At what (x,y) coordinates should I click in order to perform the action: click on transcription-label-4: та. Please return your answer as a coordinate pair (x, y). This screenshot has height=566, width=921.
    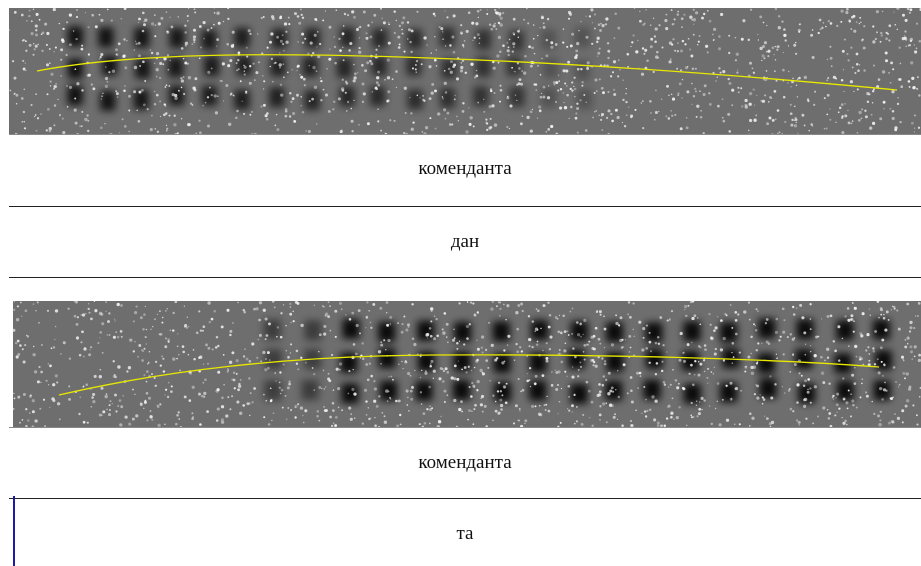
    Looking at the image, I should click on (465, 533).